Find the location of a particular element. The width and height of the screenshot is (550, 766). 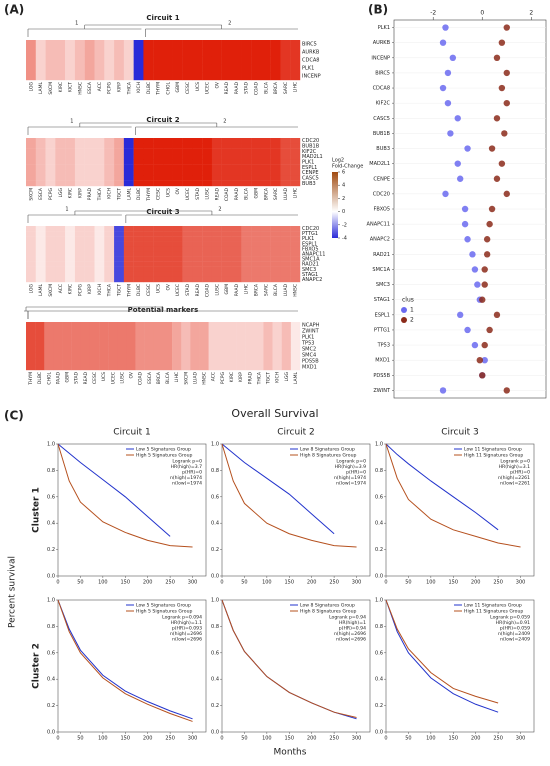

legend-gradient is located at coordinates (335, 205).